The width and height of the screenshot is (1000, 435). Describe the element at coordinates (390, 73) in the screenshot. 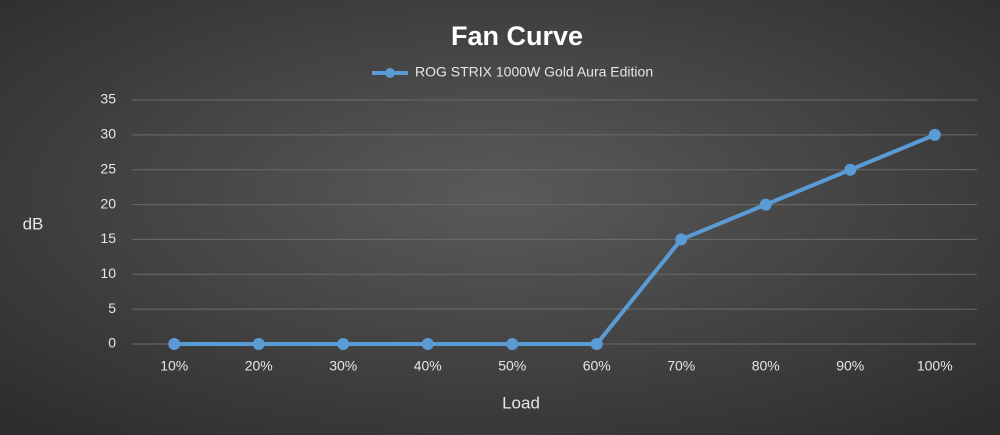

I see `legend-marker` at that location.